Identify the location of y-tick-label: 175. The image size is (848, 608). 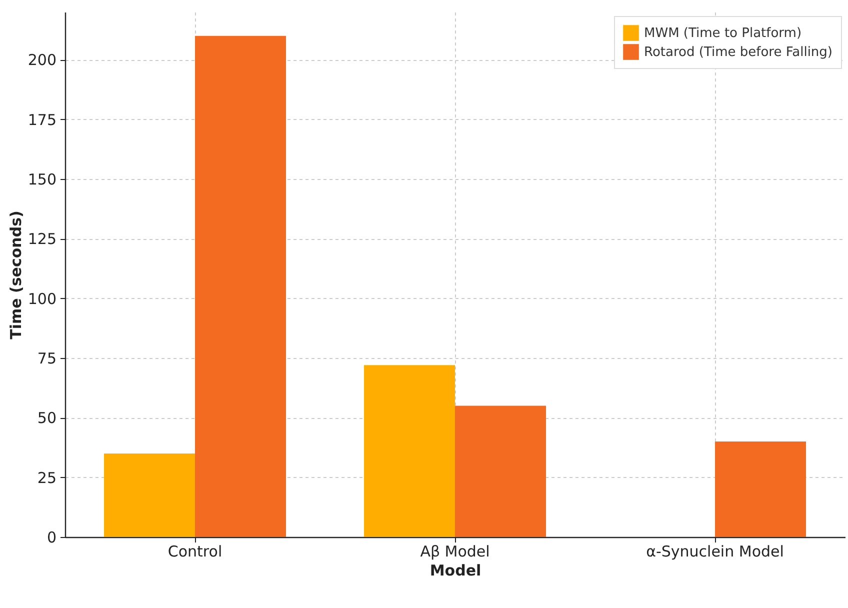
(42, 119).